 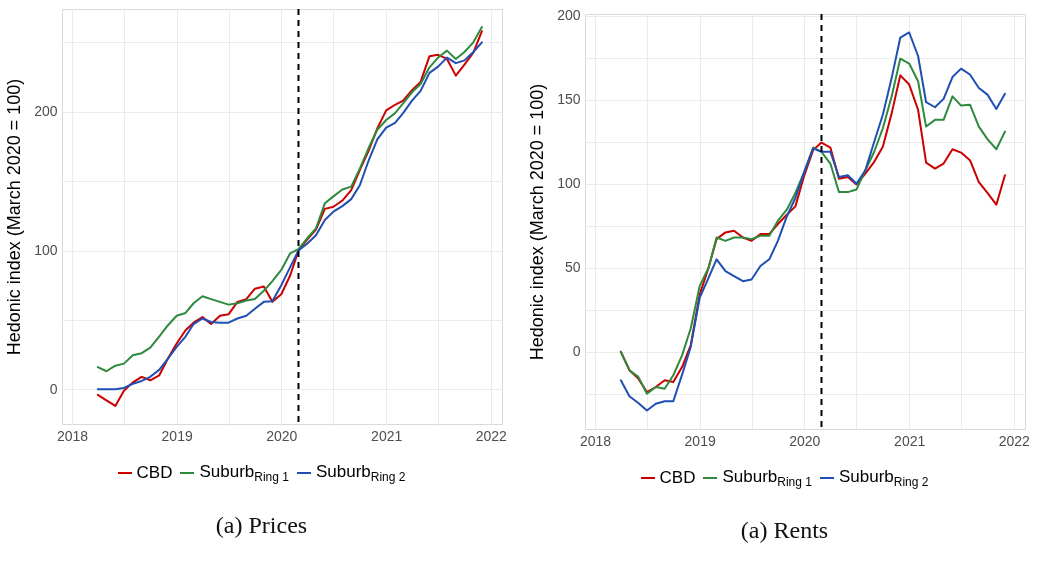 I want to click on text: (a) Prices, so click(x=261, y=526).